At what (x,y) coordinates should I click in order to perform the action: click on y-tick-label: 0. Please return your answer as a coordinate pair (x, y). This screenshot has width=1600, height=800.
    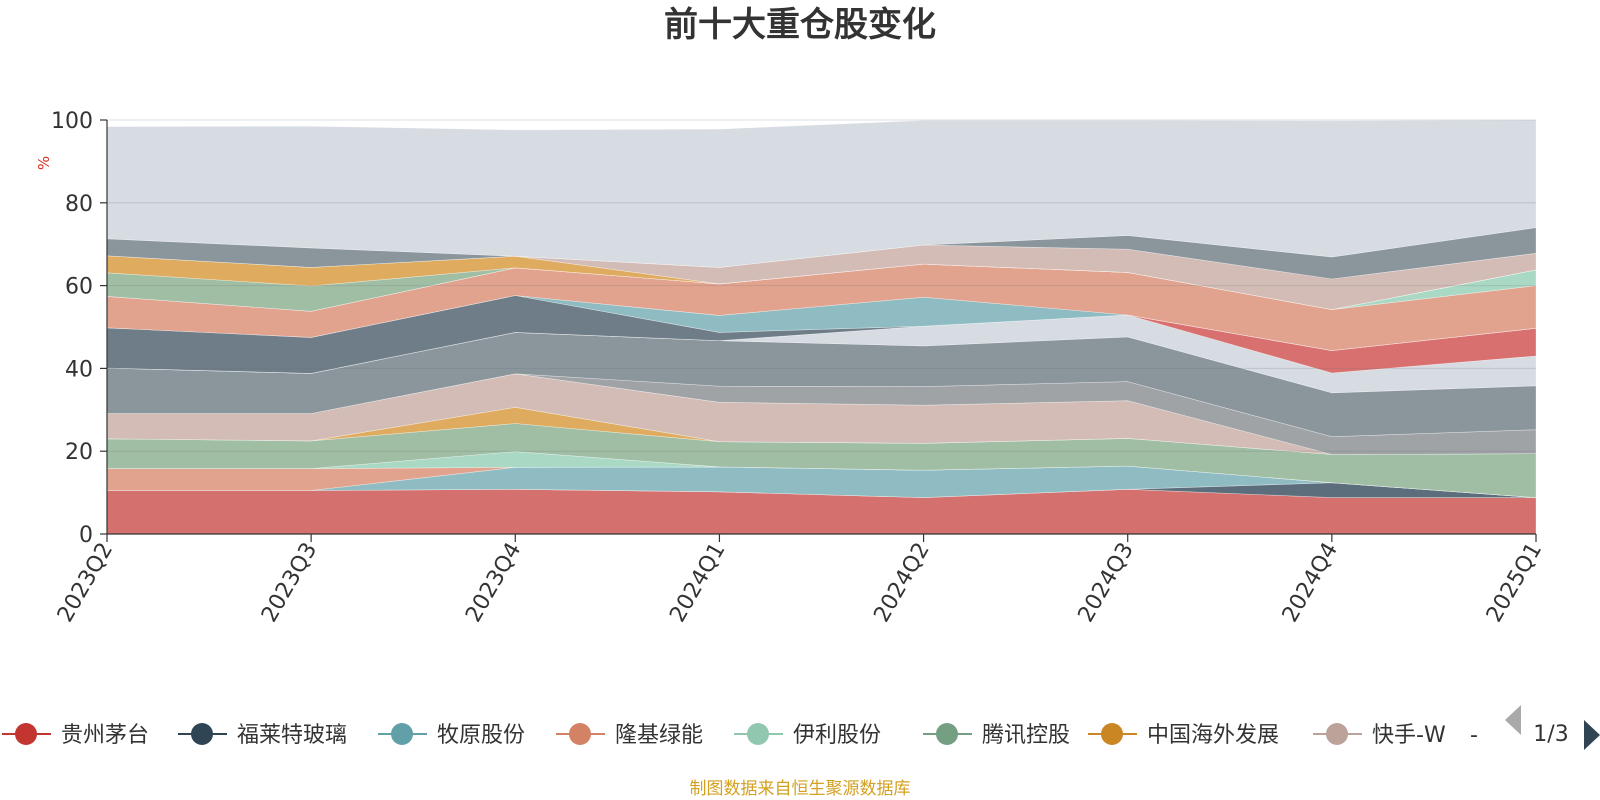
    Looking at the image, I should click on (86, 535).